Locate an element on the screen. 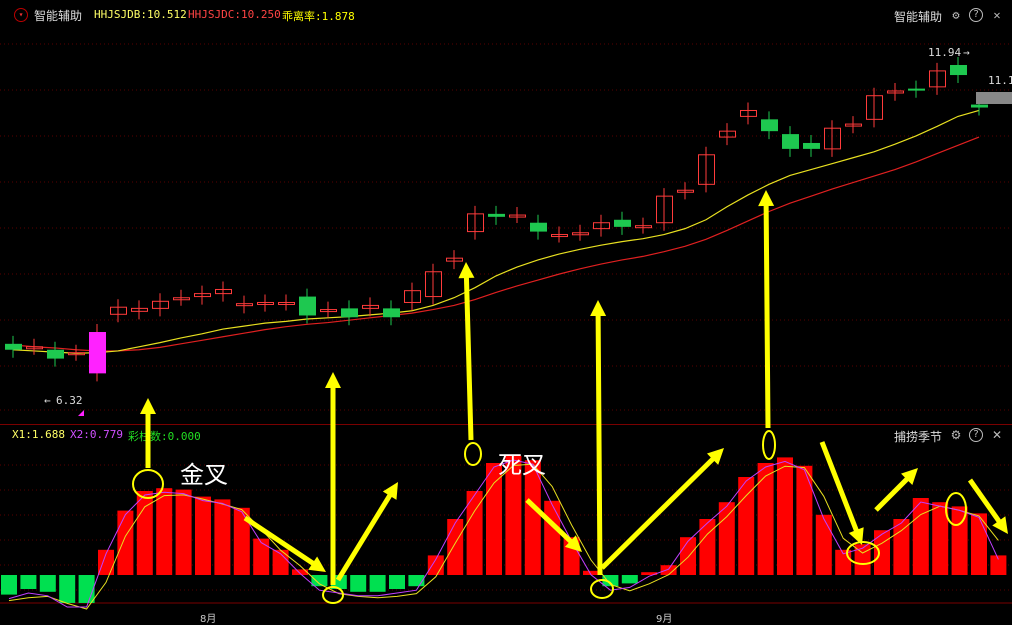 The width and height of the screenshot is (1012, 625). indicator-x2: X2:0.779 is located at coordinates (96, 434).